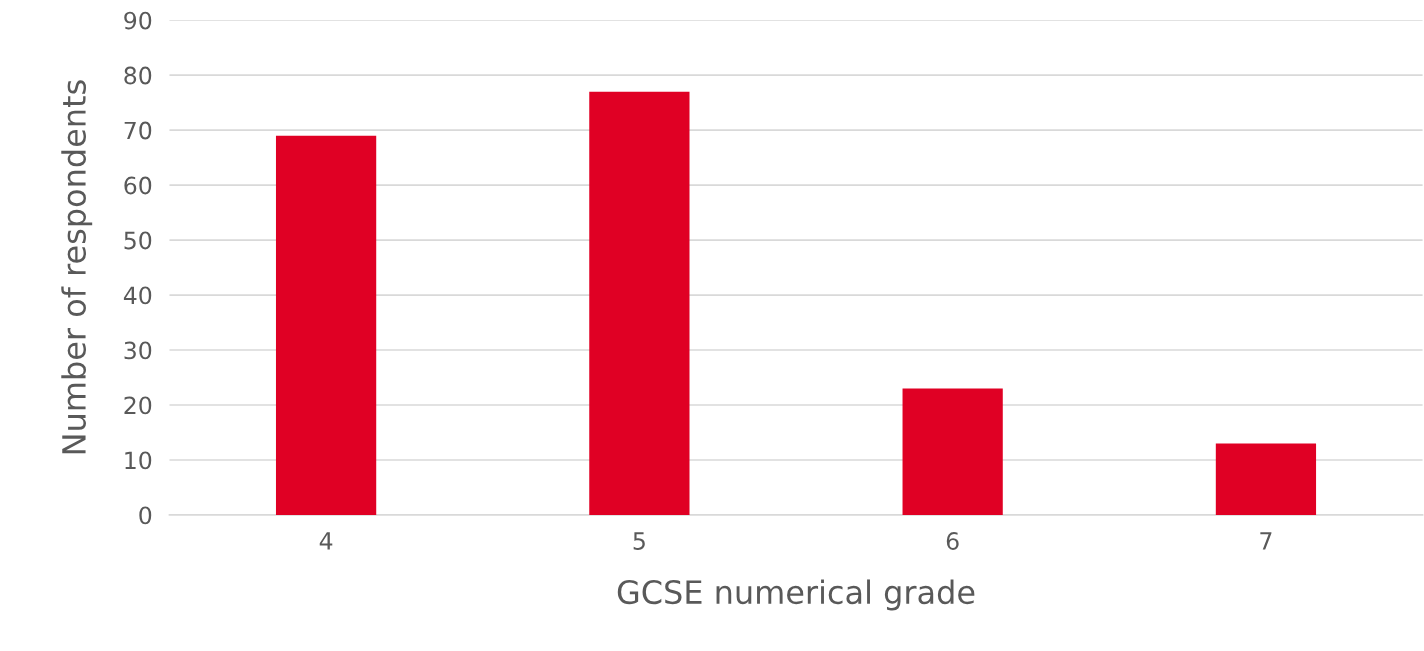 The width and height of the screenshot is (1424, 651). I want to click on x-tick-label: 4, so click(326, 541).